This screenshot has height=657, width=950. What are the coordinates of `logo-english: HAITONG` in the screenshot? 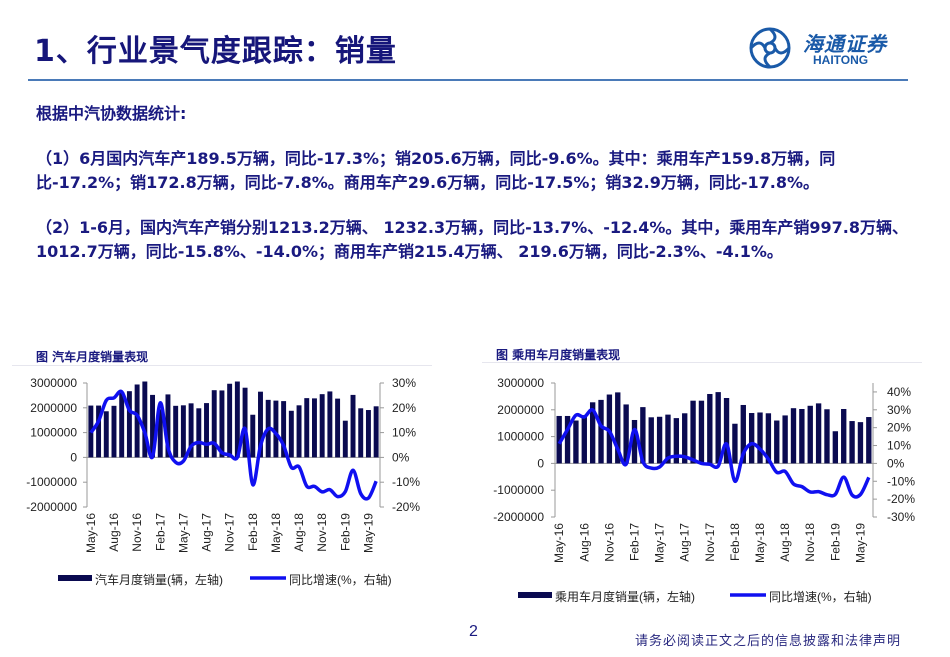 It's located at (841, 60).